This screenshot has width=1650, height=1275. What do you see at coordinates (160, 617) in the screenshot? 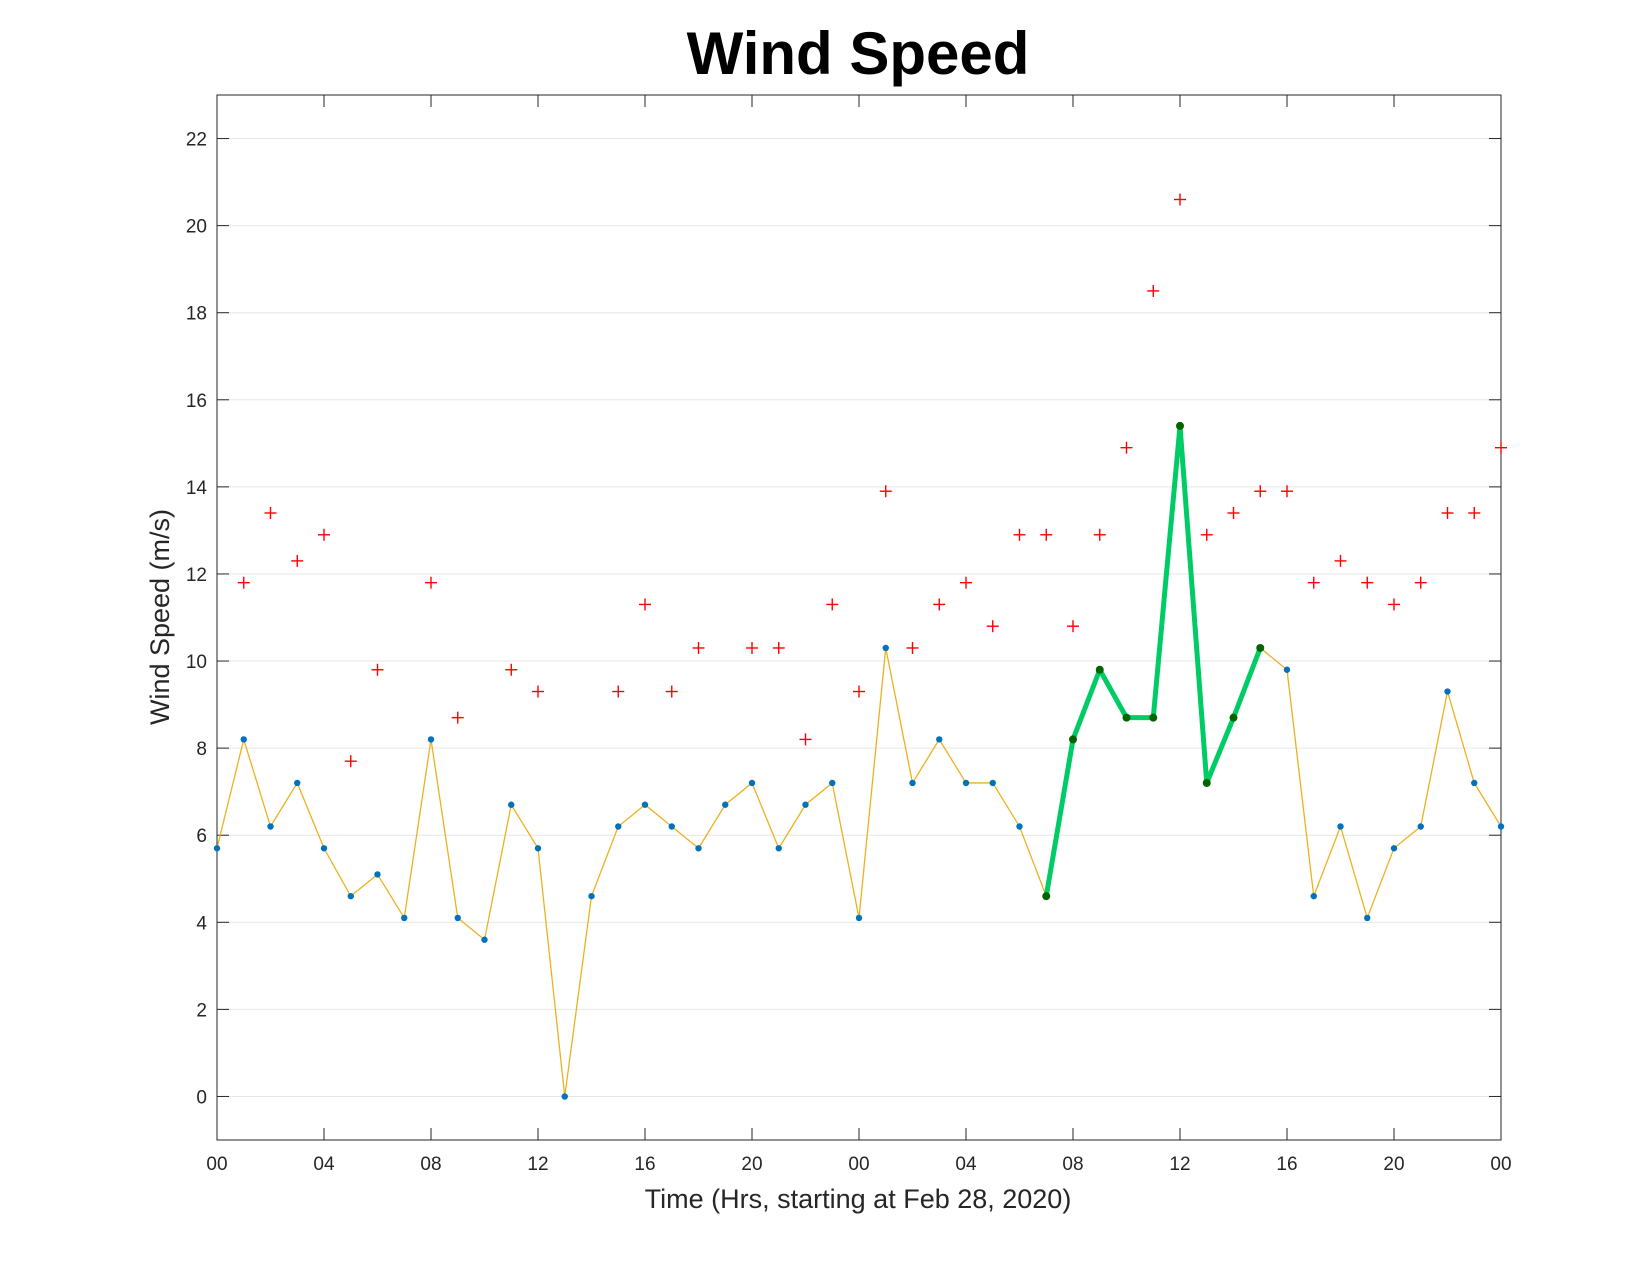
I see `y-axis-label: Wind Speed (m/s)` at bounding box center [160, 617].